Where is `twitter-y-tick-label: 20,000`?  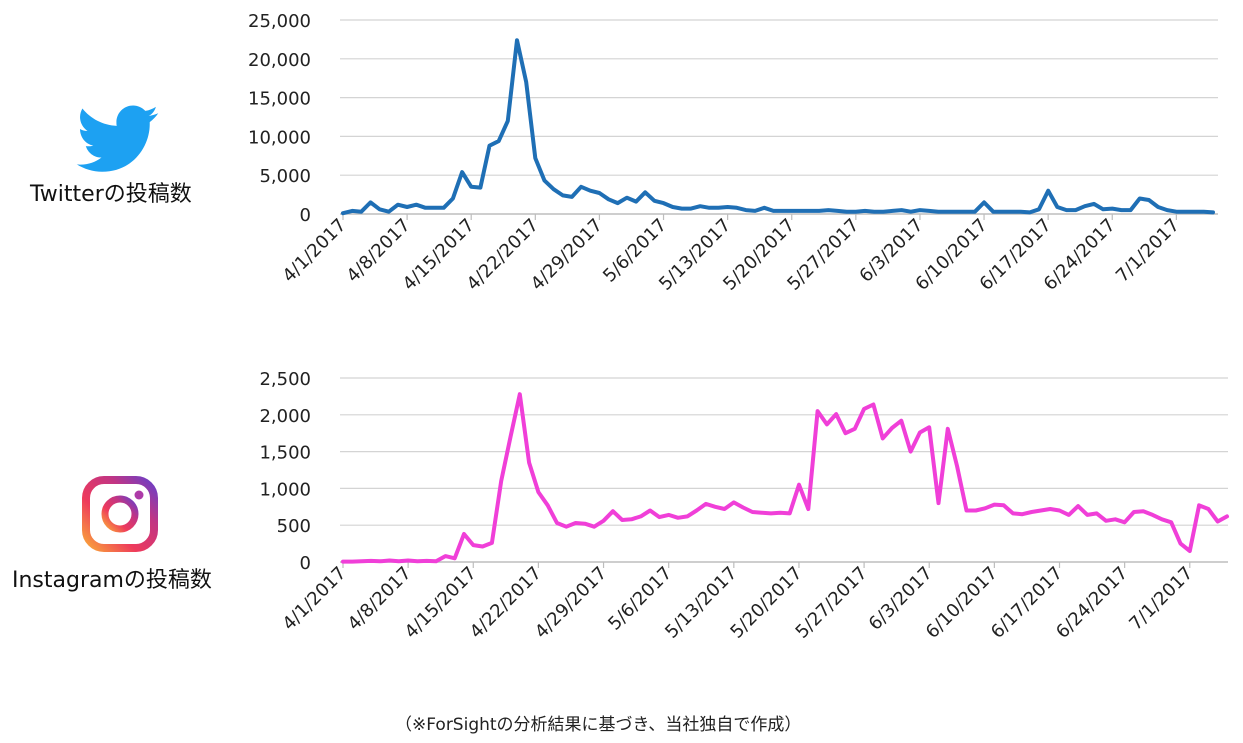
twitter-y-tick-label: 20,000 is located at coordinates (279, 60).